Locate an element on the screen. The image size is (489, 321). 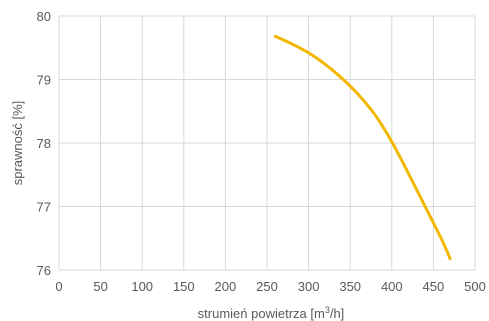
y-axis-tick-labels: 76 77 78 79 80 is located at coordinates (44, 143).